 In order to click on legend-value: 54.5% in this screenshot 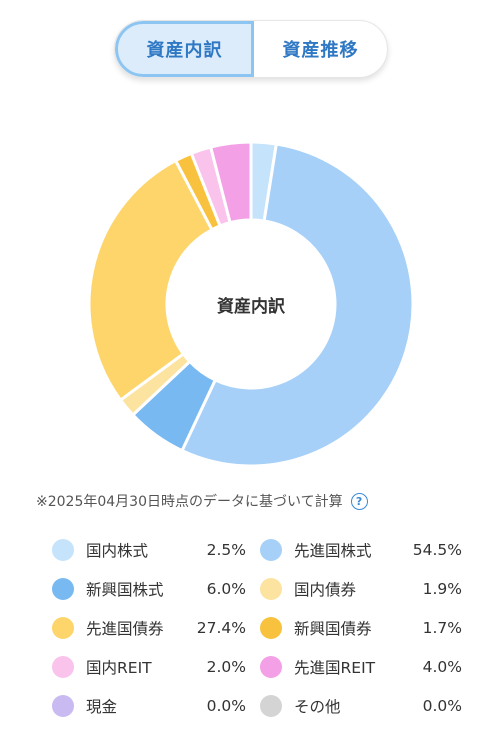, I will do `click(437, 550)`.